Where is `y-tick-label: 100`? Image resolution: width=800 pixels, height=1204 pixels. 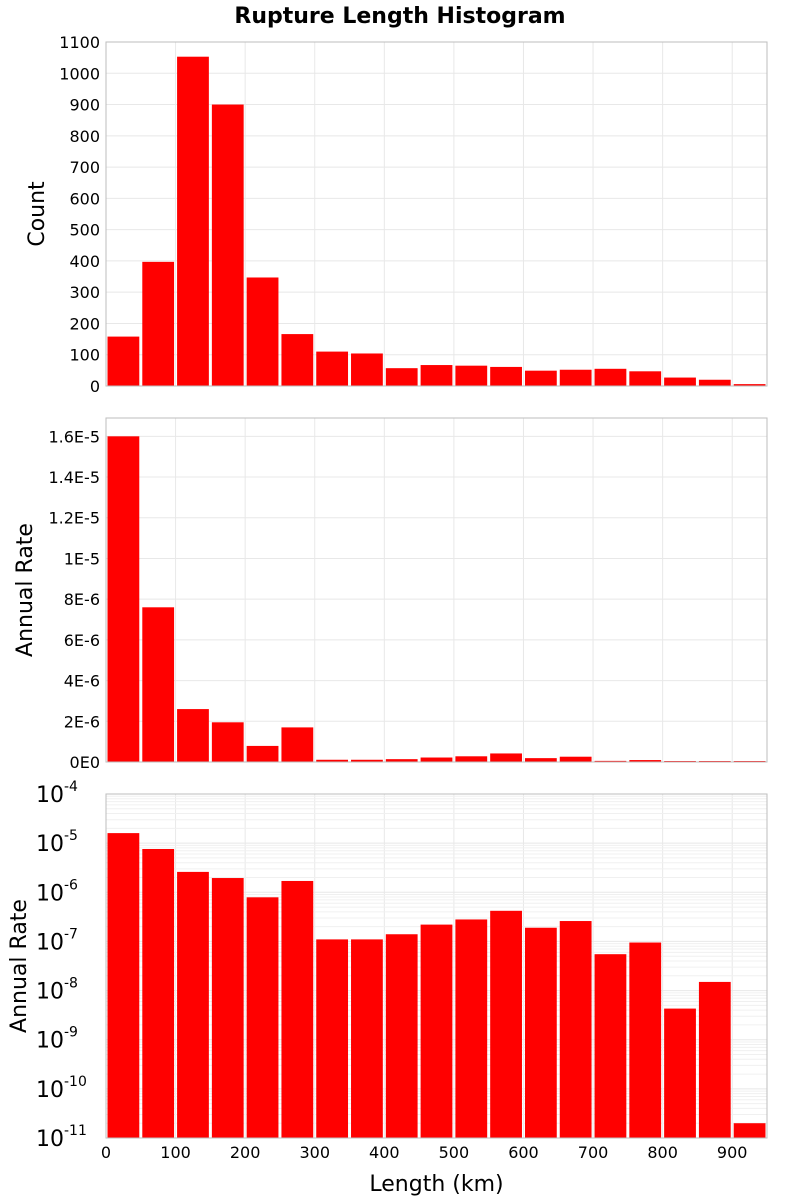 y-tick-label: 100 is located at coordinates (84, 355).